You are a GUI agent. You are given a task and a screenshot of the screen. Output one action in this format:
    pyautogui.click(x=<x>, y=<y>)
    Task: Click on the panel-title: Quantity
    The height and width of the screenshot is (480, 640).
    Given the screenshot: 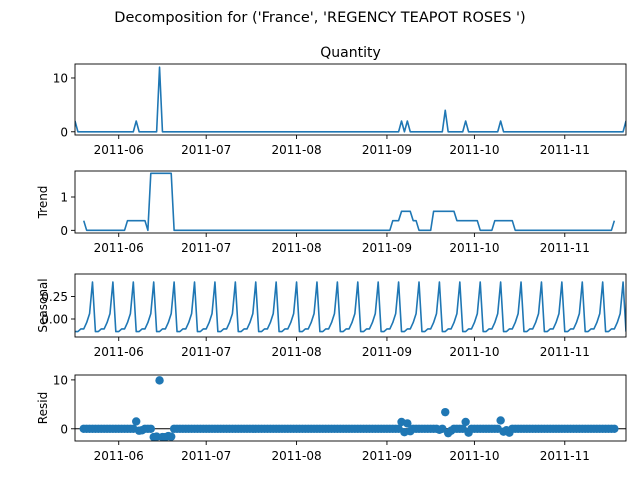 What is the action you would take?
    pyautogui.click(x=350, y=53)
    